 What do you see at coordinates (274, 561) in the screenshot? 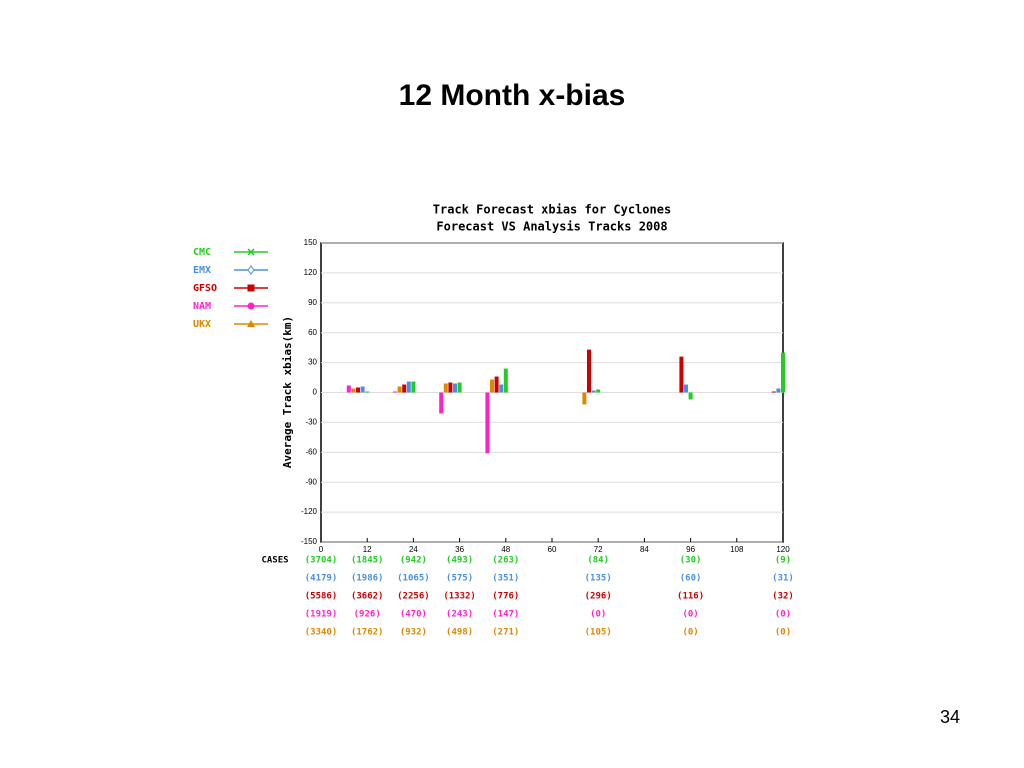
I see `cases-label: CASES` at bounding box center [274, 561].